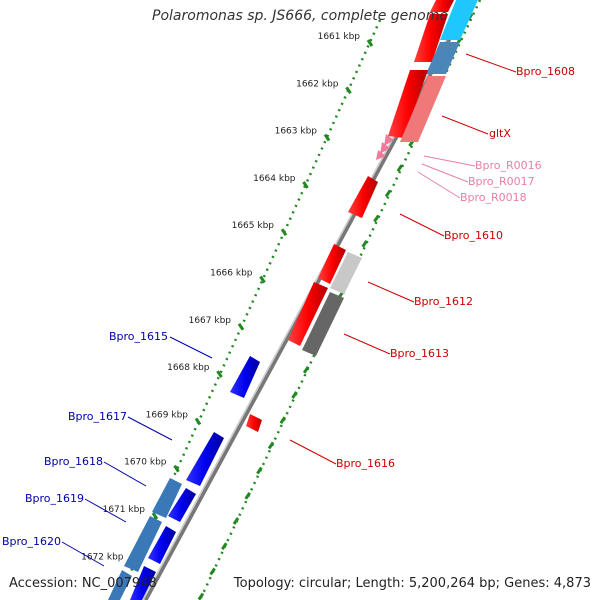 This screenshot has height=600, width=600. I want to click on gene-label: Bpro_R0018, so click(493, 197).